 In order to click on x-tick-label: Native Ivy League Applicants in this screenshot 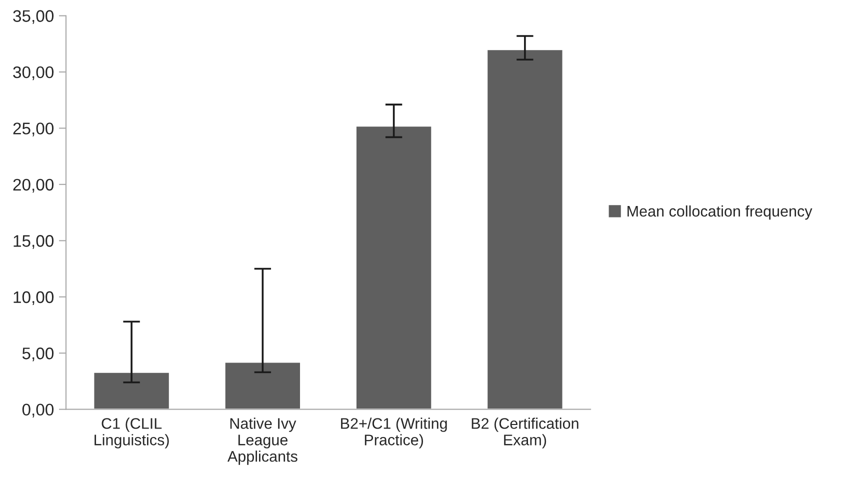, I will do `click(262, 441)`.